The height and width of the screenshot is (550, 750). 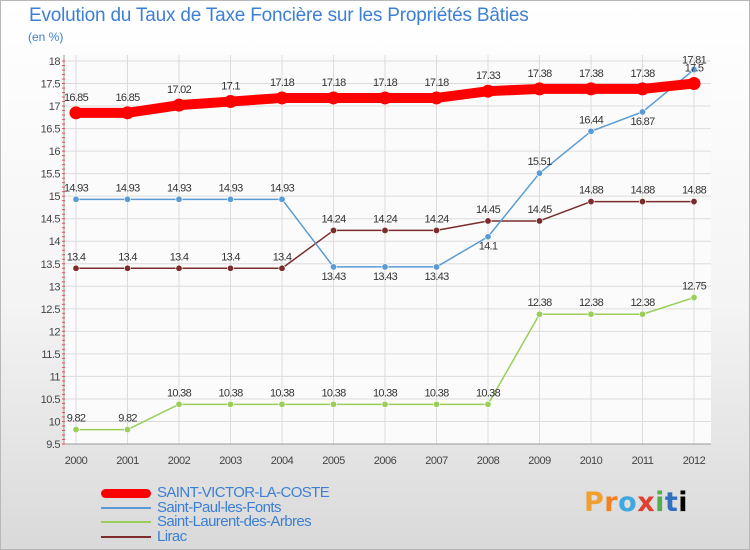 What do you see at coordinates (55, 242) in the screenshot?
I see `y-tick-label: 14` at bounding box center [55, 242].